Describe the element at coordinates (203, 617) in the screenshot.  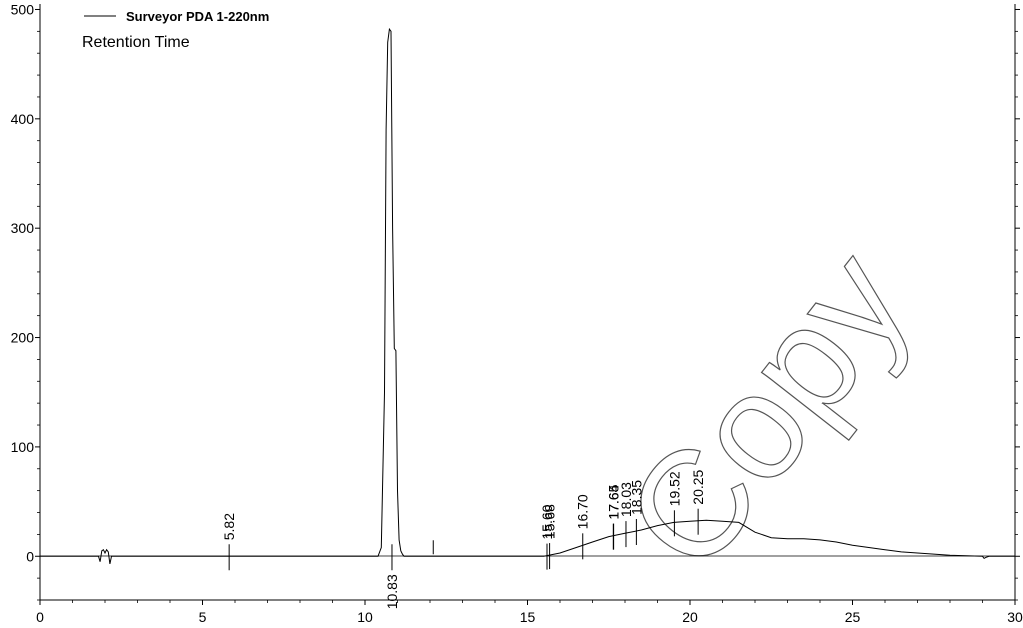
I see `x-tick-label: 5` at that location.